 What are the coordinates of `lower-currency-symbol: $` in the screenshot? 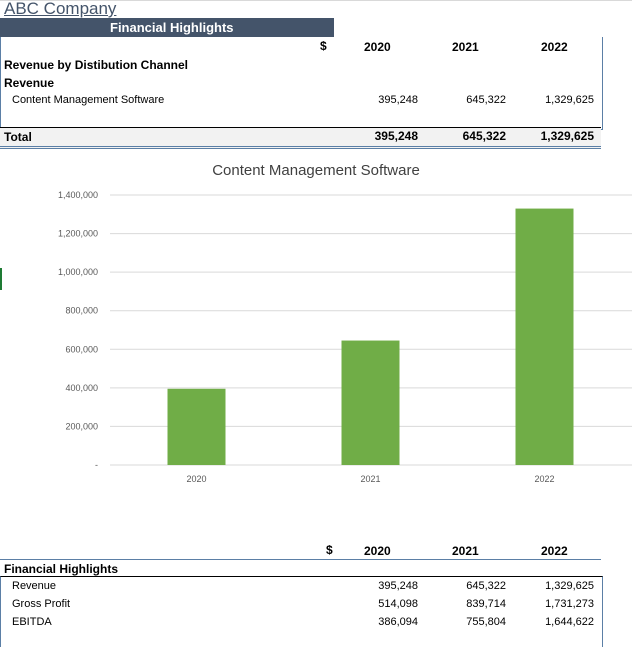 It's located at (329, 550).